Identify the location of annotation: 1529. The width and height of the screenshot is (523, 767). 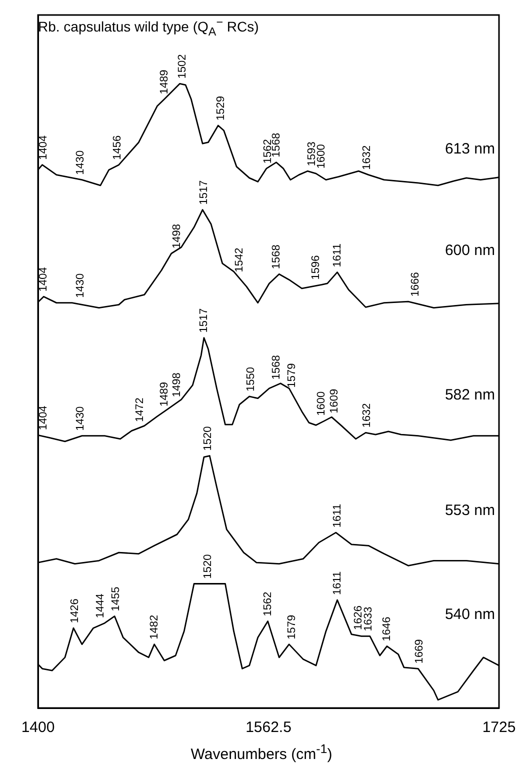
(221, 108).